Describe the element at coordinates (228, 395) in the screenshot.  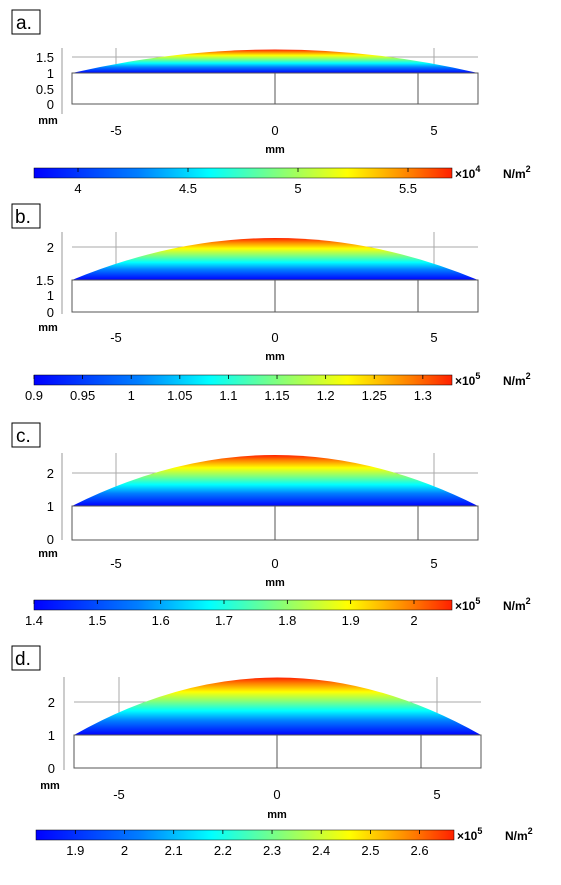
I see `colorbar-tick-label: 1.1` at that location.